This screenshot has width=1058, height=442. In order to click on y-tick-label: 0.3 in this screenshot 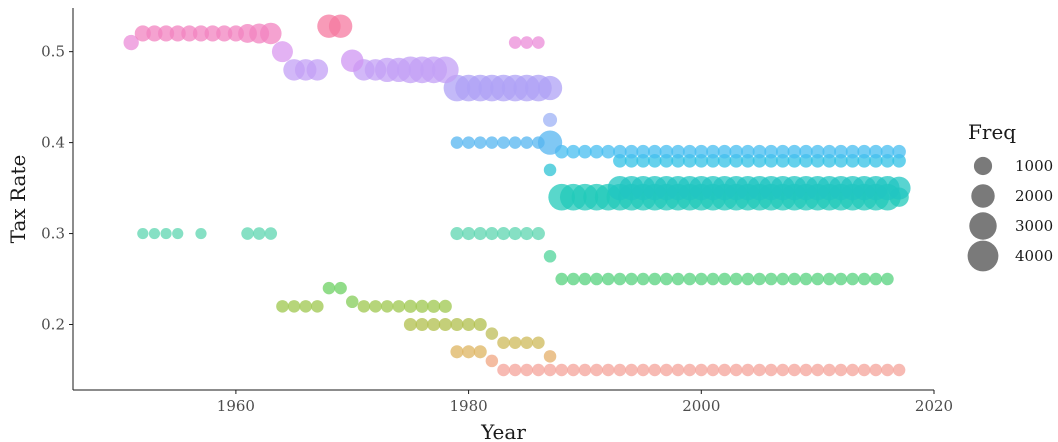, I will do `click(53, 234)`.